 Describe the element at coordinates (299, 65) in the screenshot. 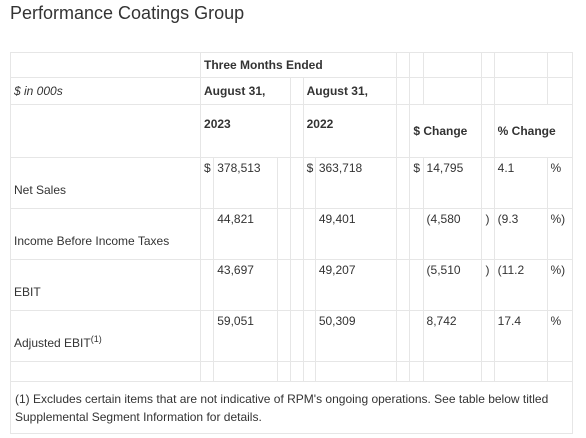

I see `period-header: Three Months Ended` at that location.